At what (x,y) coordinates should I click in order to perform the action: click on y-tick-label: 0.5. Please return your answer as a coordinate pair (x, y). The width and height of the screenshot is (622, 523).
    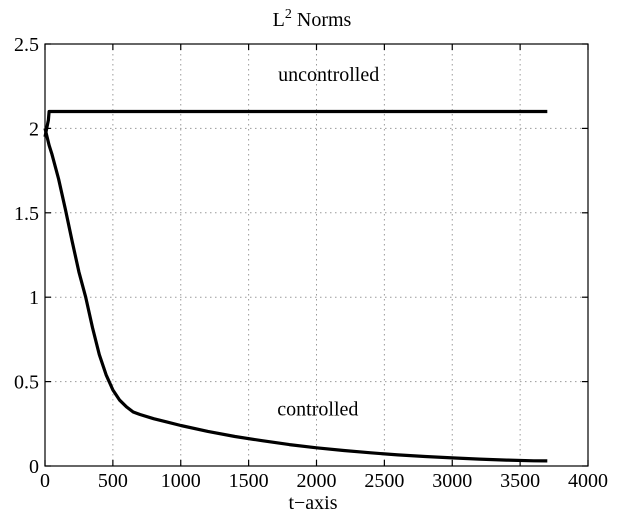
    Looking at the image, I should click on (26, 383).